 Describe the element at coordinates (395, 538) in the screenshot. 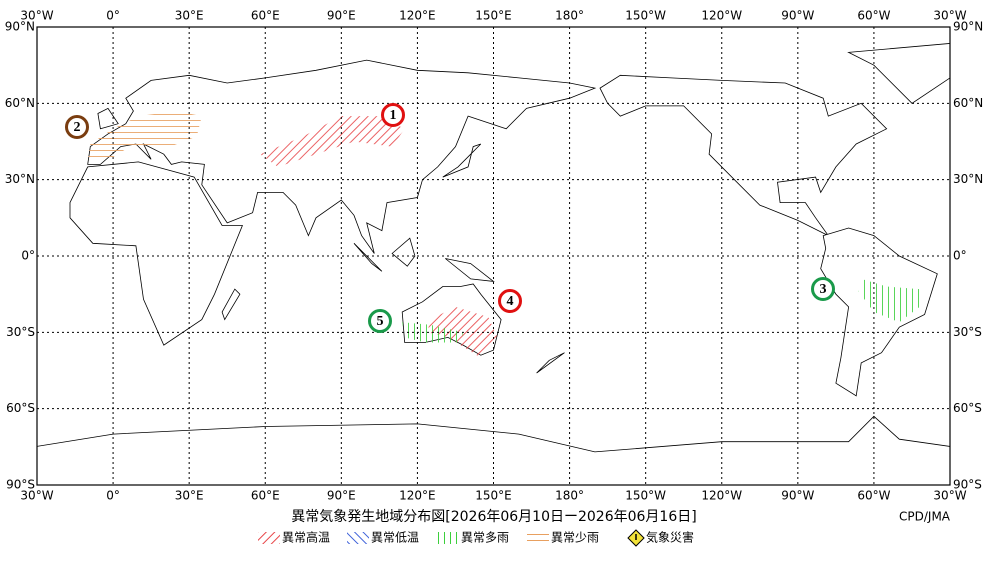

I see `legend-label: 異常低温` at that location.